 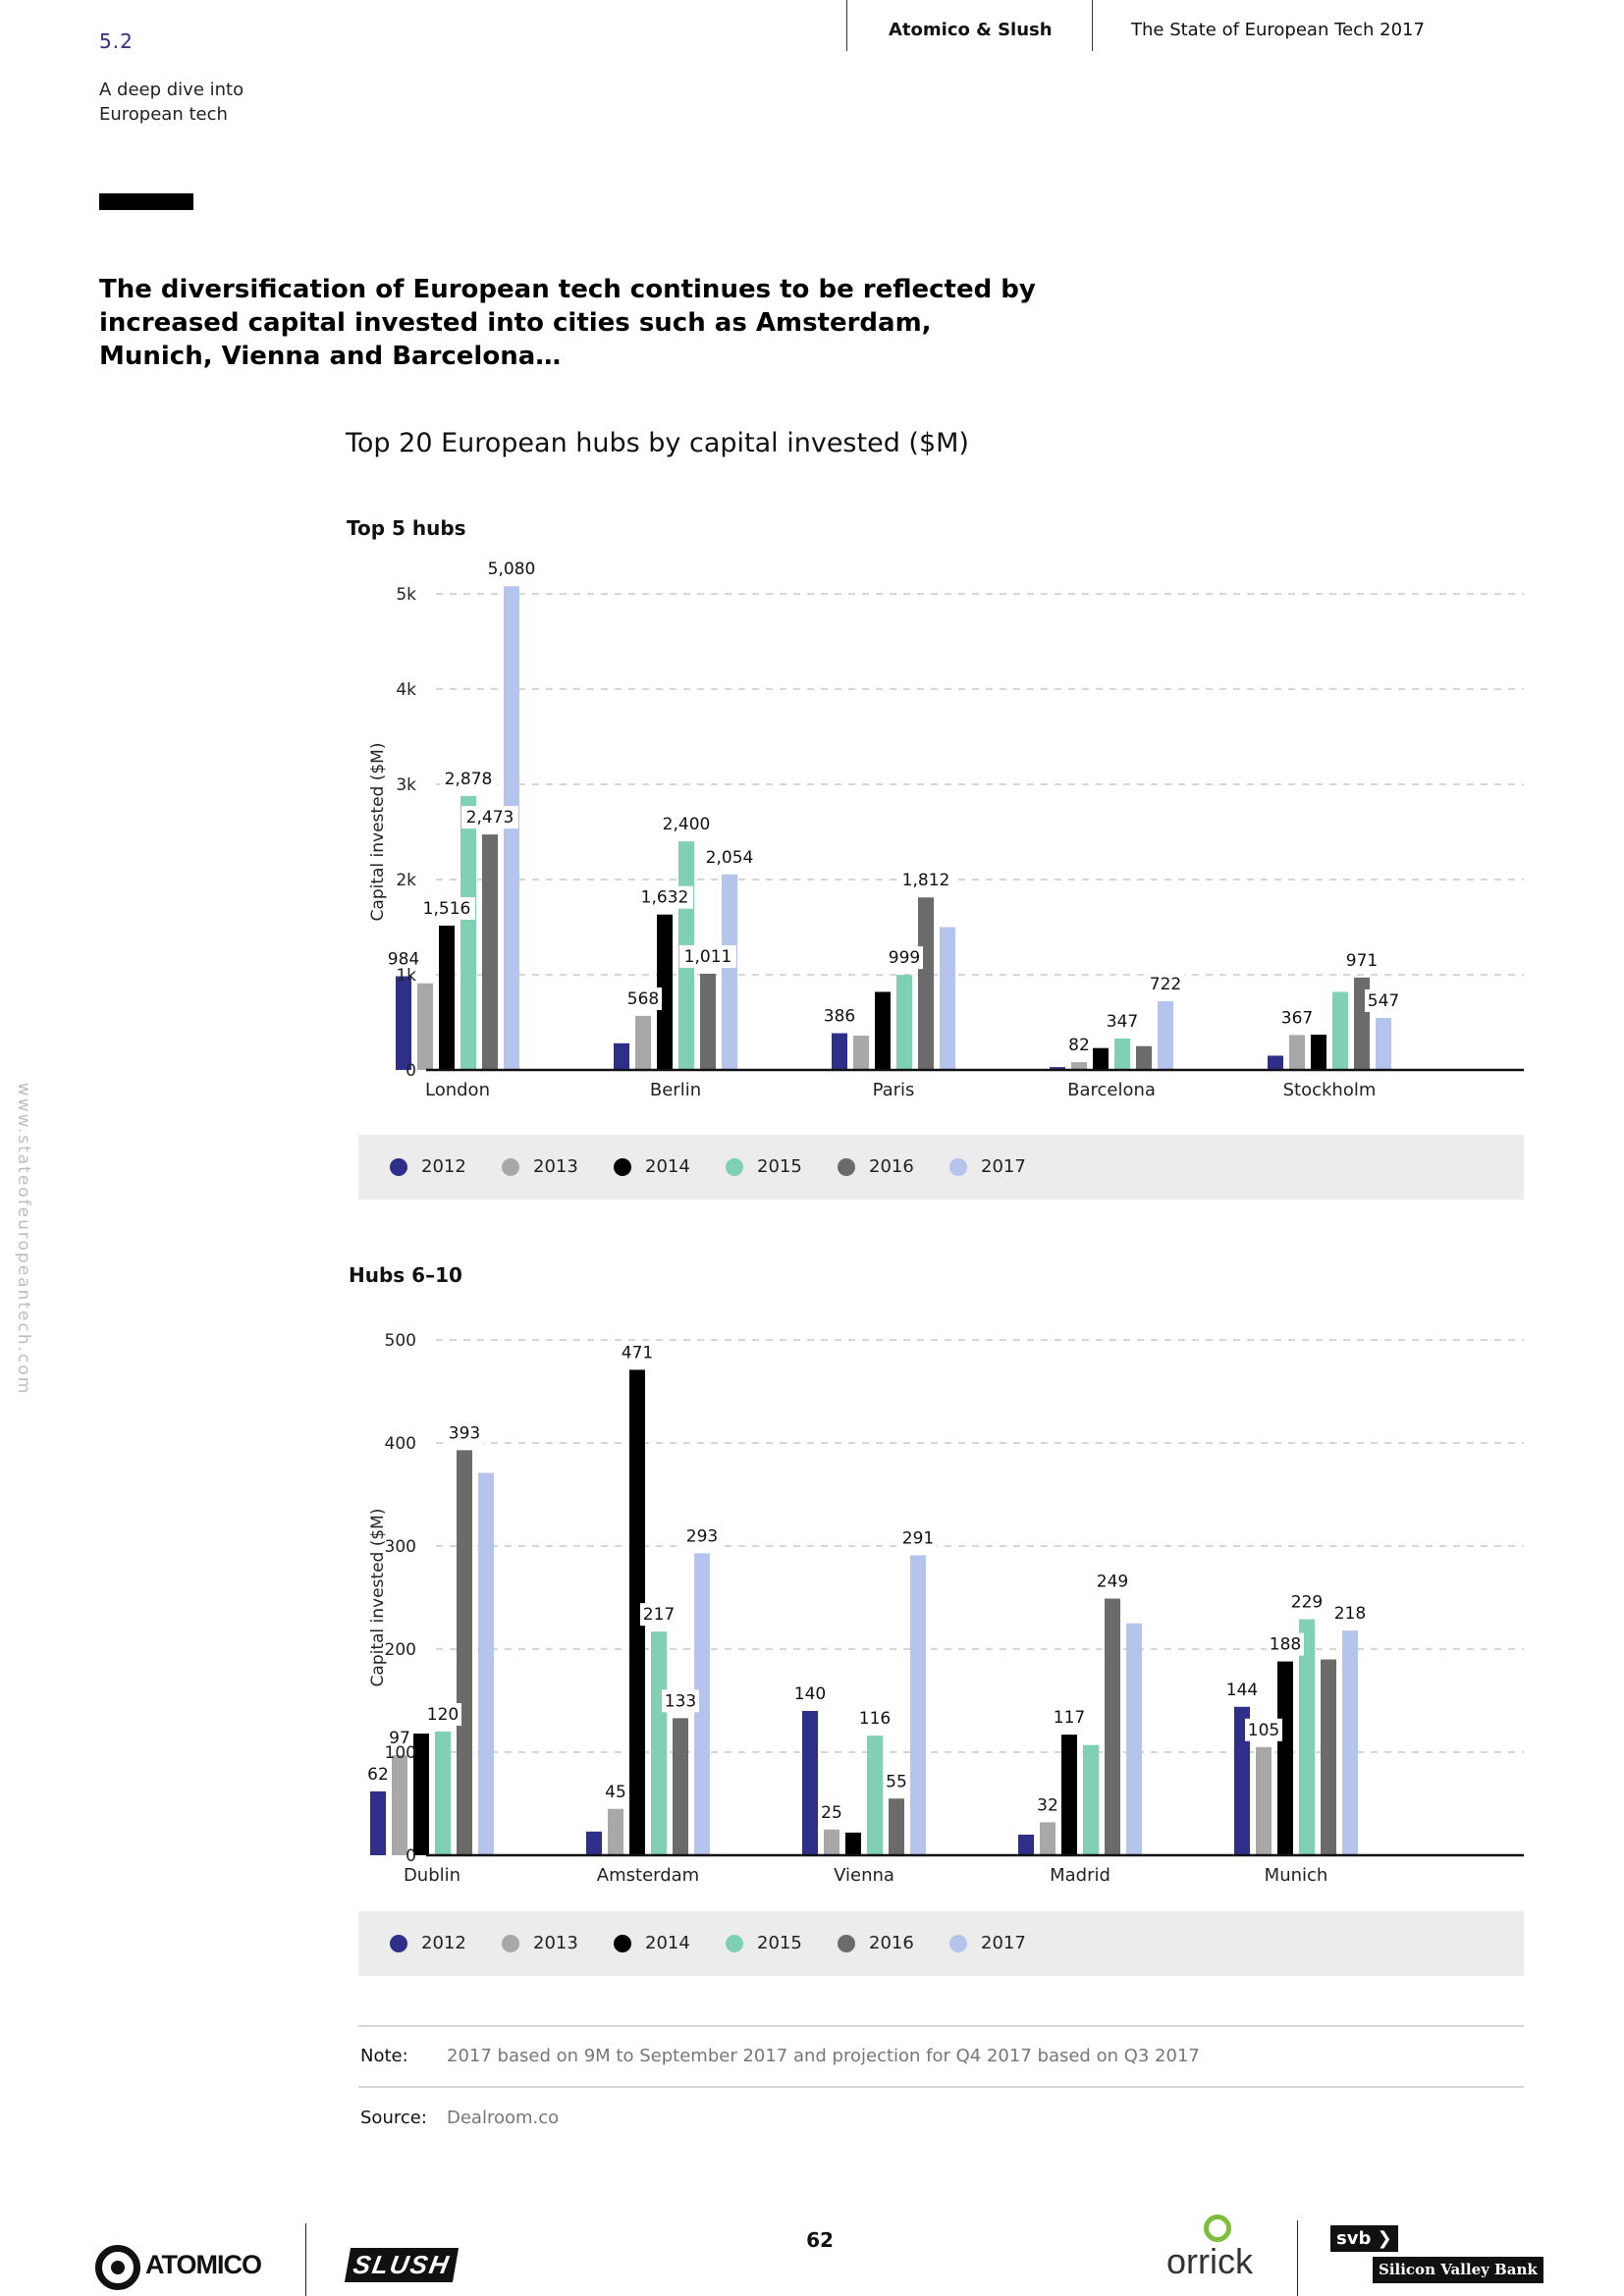 What do you see at coordinates (1069, 1718) in the screenshot?
I see `data-label-madrid-2014: 117` at bounding box center [1069, 1718].